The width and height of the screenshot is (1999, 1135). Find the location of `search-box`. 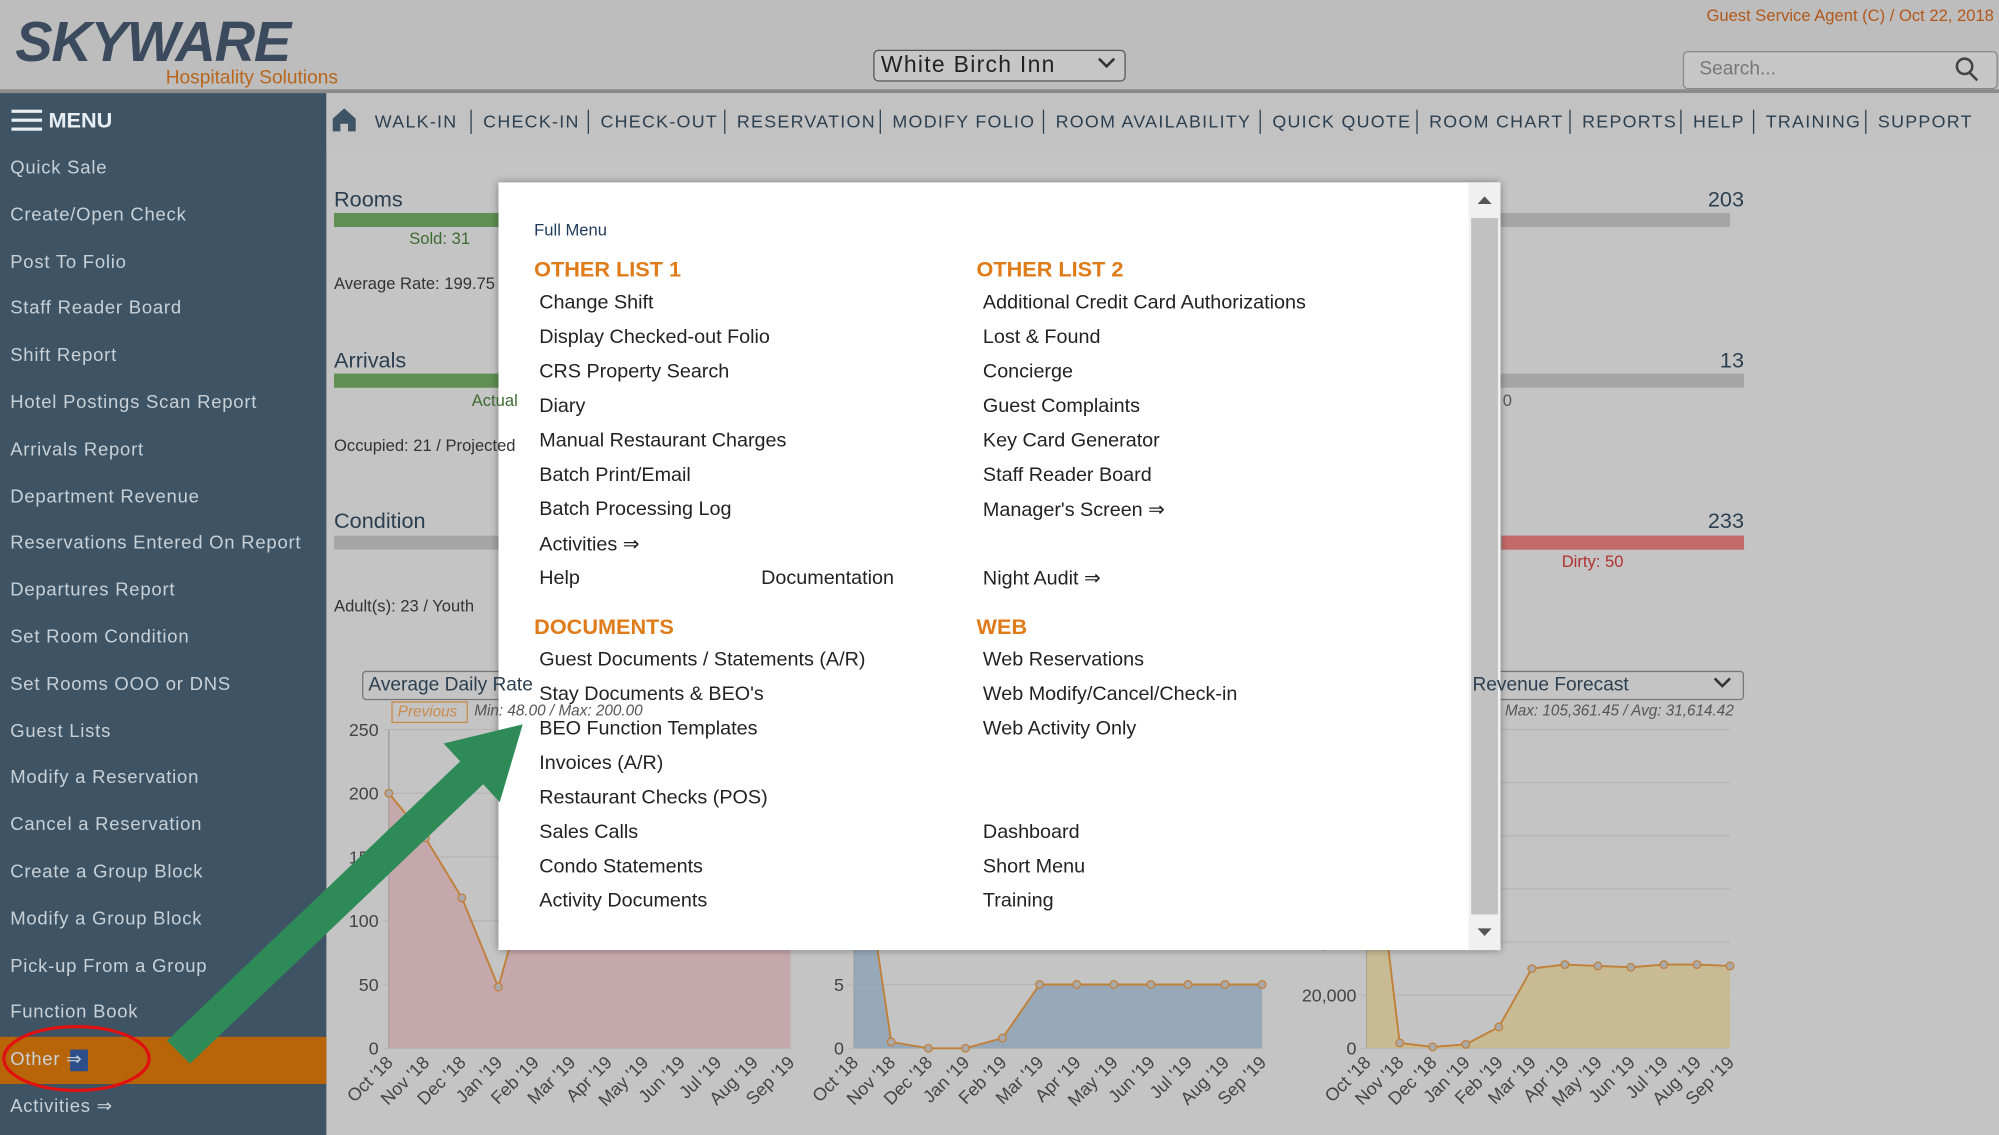

search-box is located at coordinates (1840, 70).